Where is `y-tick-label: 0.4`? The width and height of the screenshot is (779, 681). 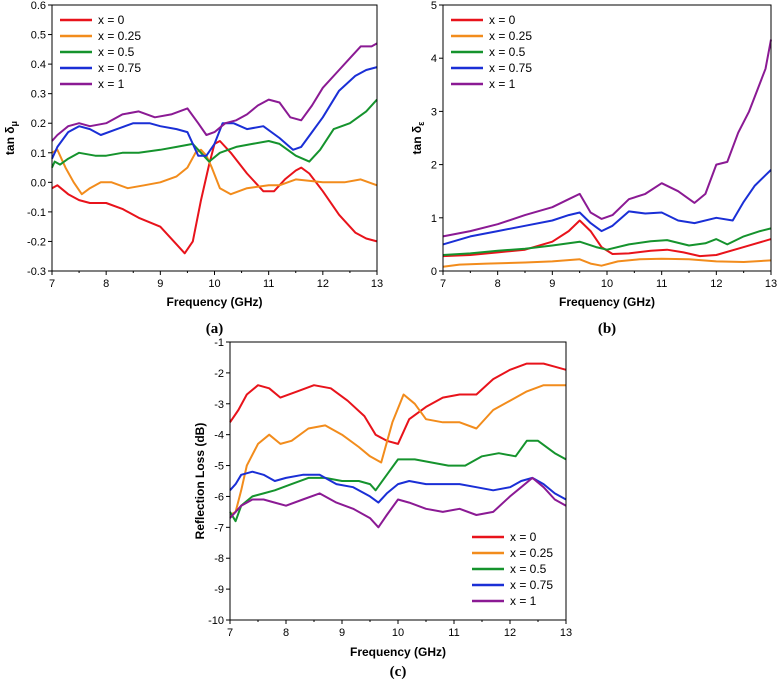 y-tick-label: 0.4 is located at coordinates (38, 65).